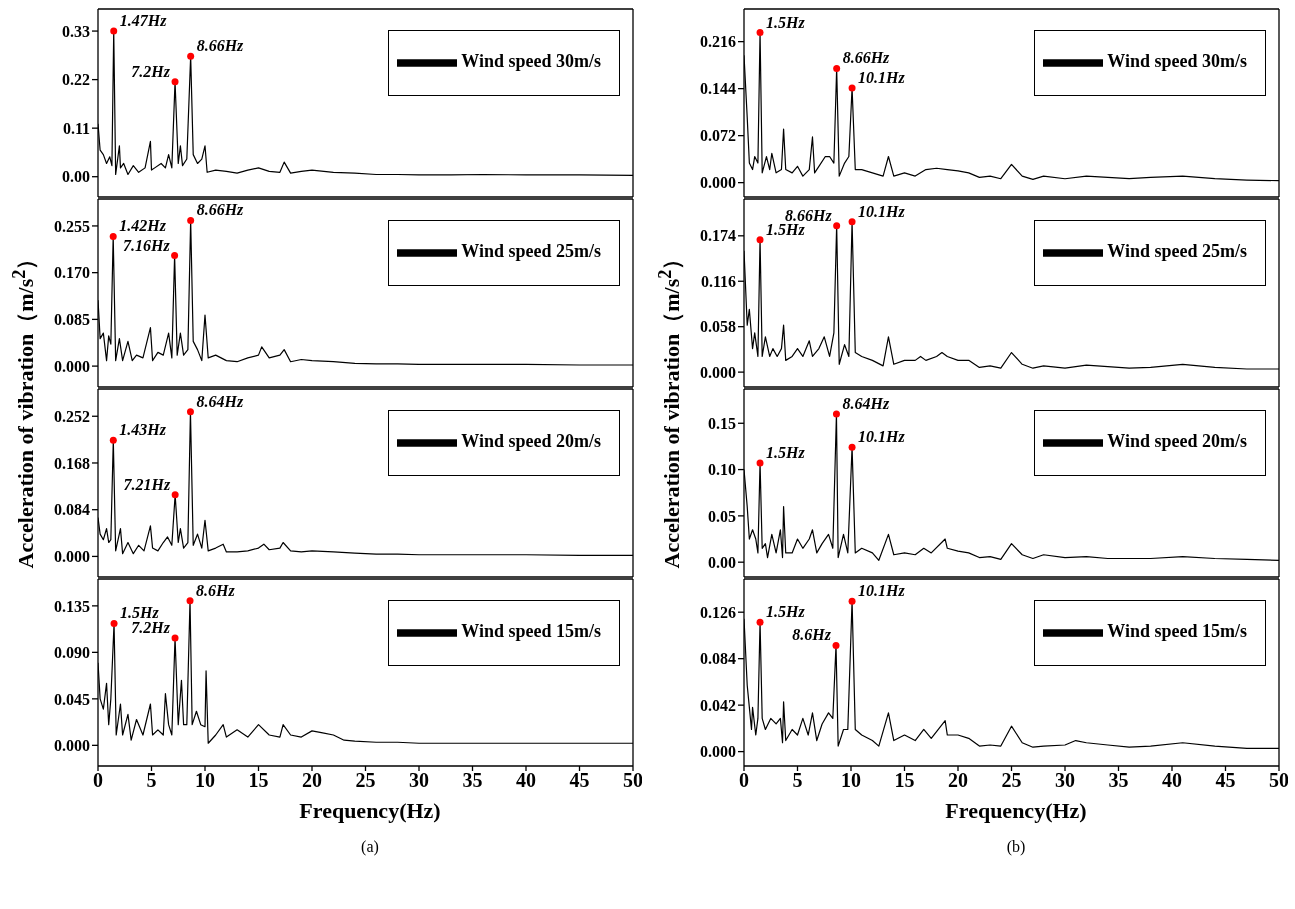  I want to click on y-tick-label: 0.090, so click(72, 653).